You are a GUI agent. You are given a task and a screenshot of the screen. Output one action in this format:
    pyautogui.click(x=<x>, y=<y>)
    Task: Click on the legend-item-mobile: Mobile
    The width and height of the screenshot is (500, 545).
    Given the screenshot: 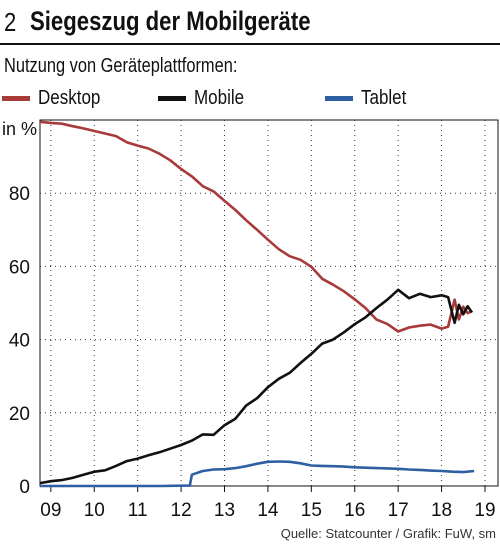 What is the action you would take?
    pyautogui.click(x=205, y=98)
    